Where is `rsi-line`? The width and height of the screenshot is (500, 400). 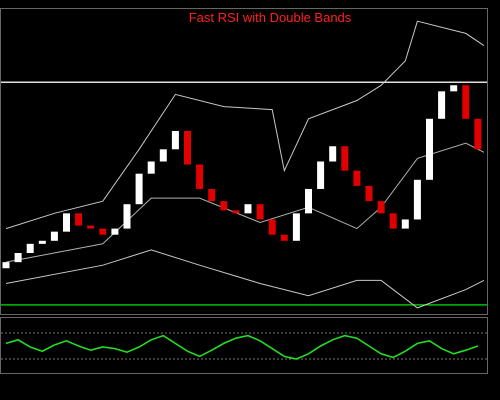 rsi-line is located at coordinates (242, 347).